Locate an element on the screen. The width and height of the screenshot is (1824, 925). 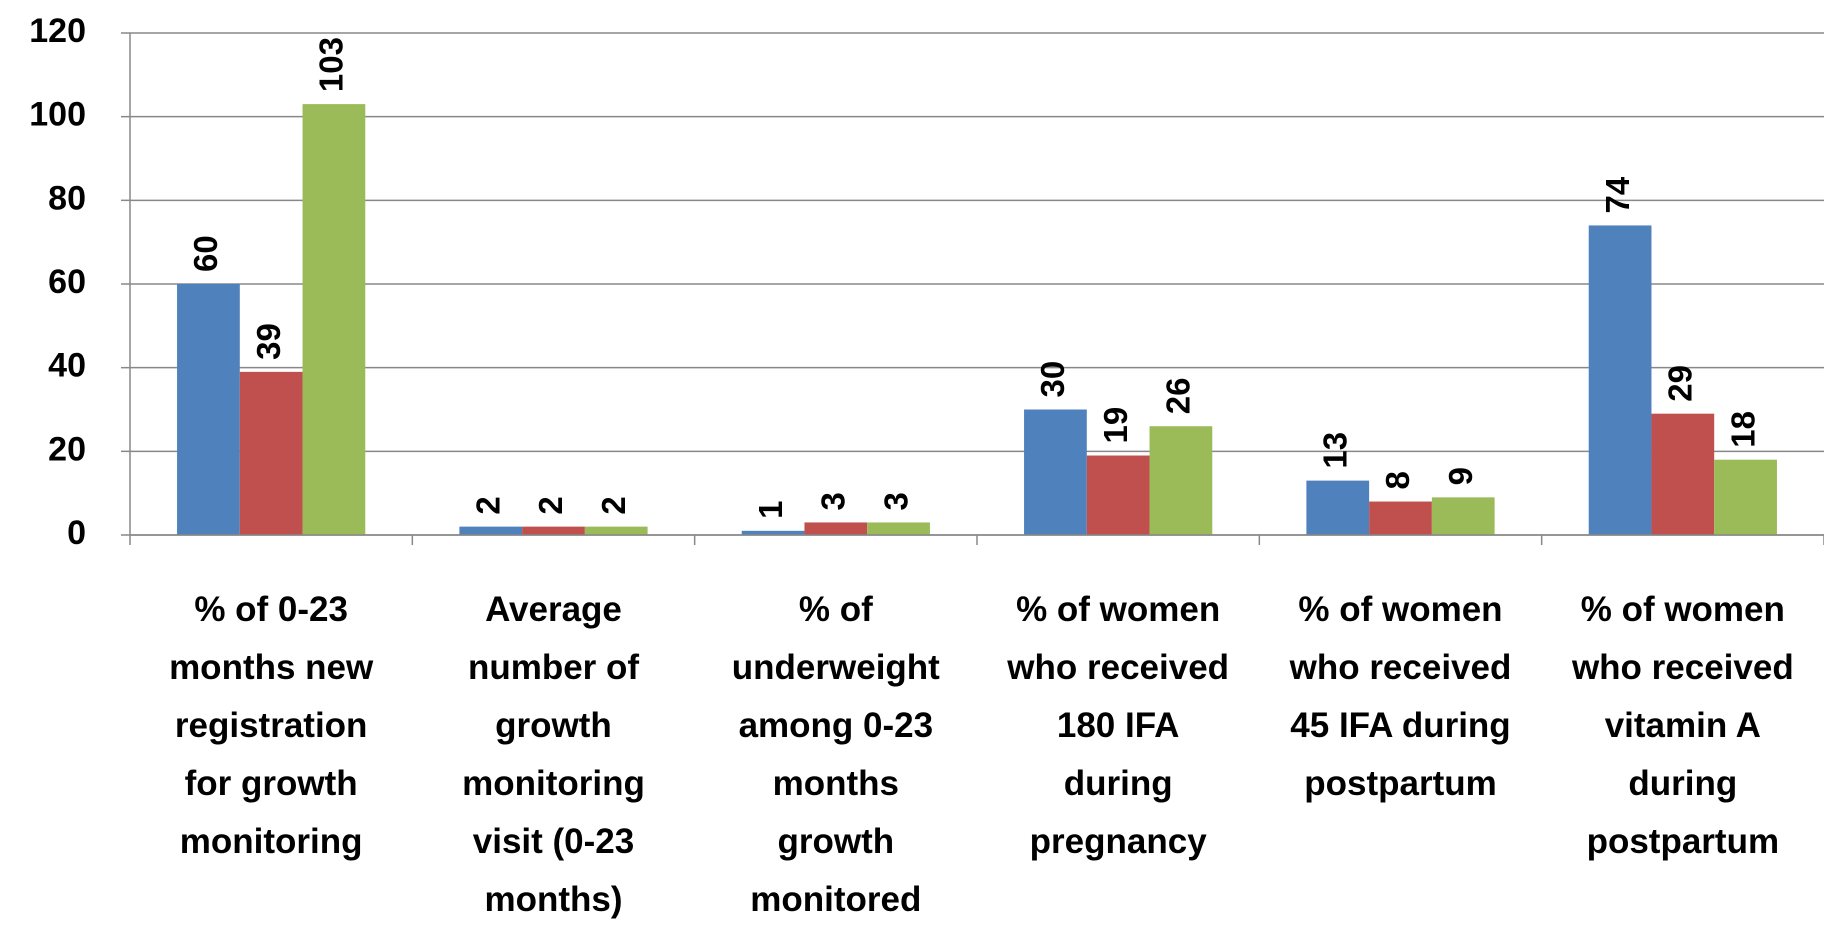
data-label: 8 is located at coordinates (1397, 480).